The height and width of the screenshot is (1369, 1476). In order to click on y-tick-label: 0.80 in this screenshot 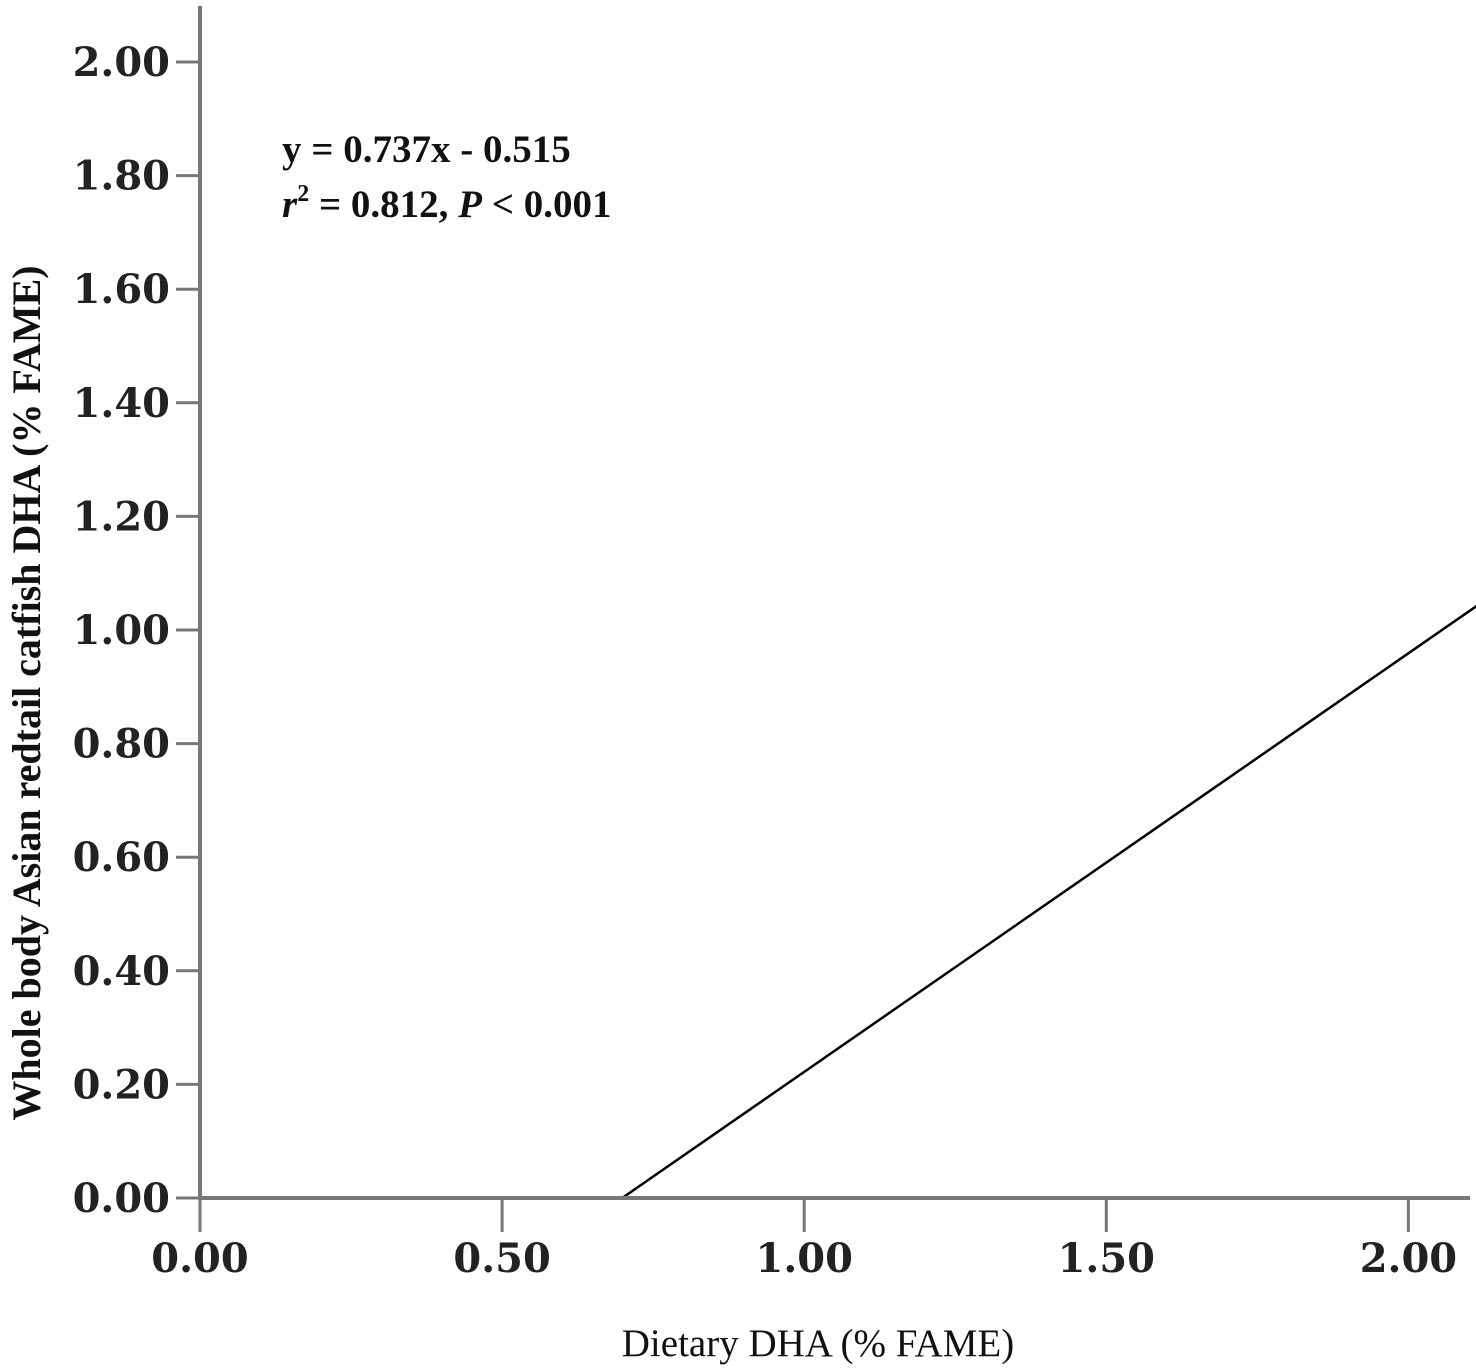, I will do `click(121, 744)`.